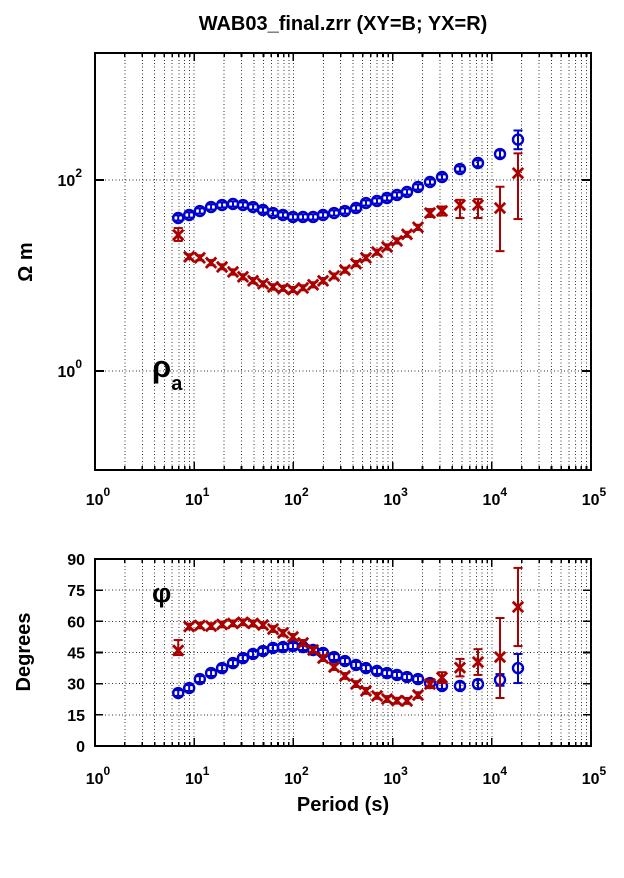 This screenshot has width=624, height=878. What do you see at coordinates (177, 384) in the screenshot?
I see `rho-subscript: a` at bounding box center [177, 384].